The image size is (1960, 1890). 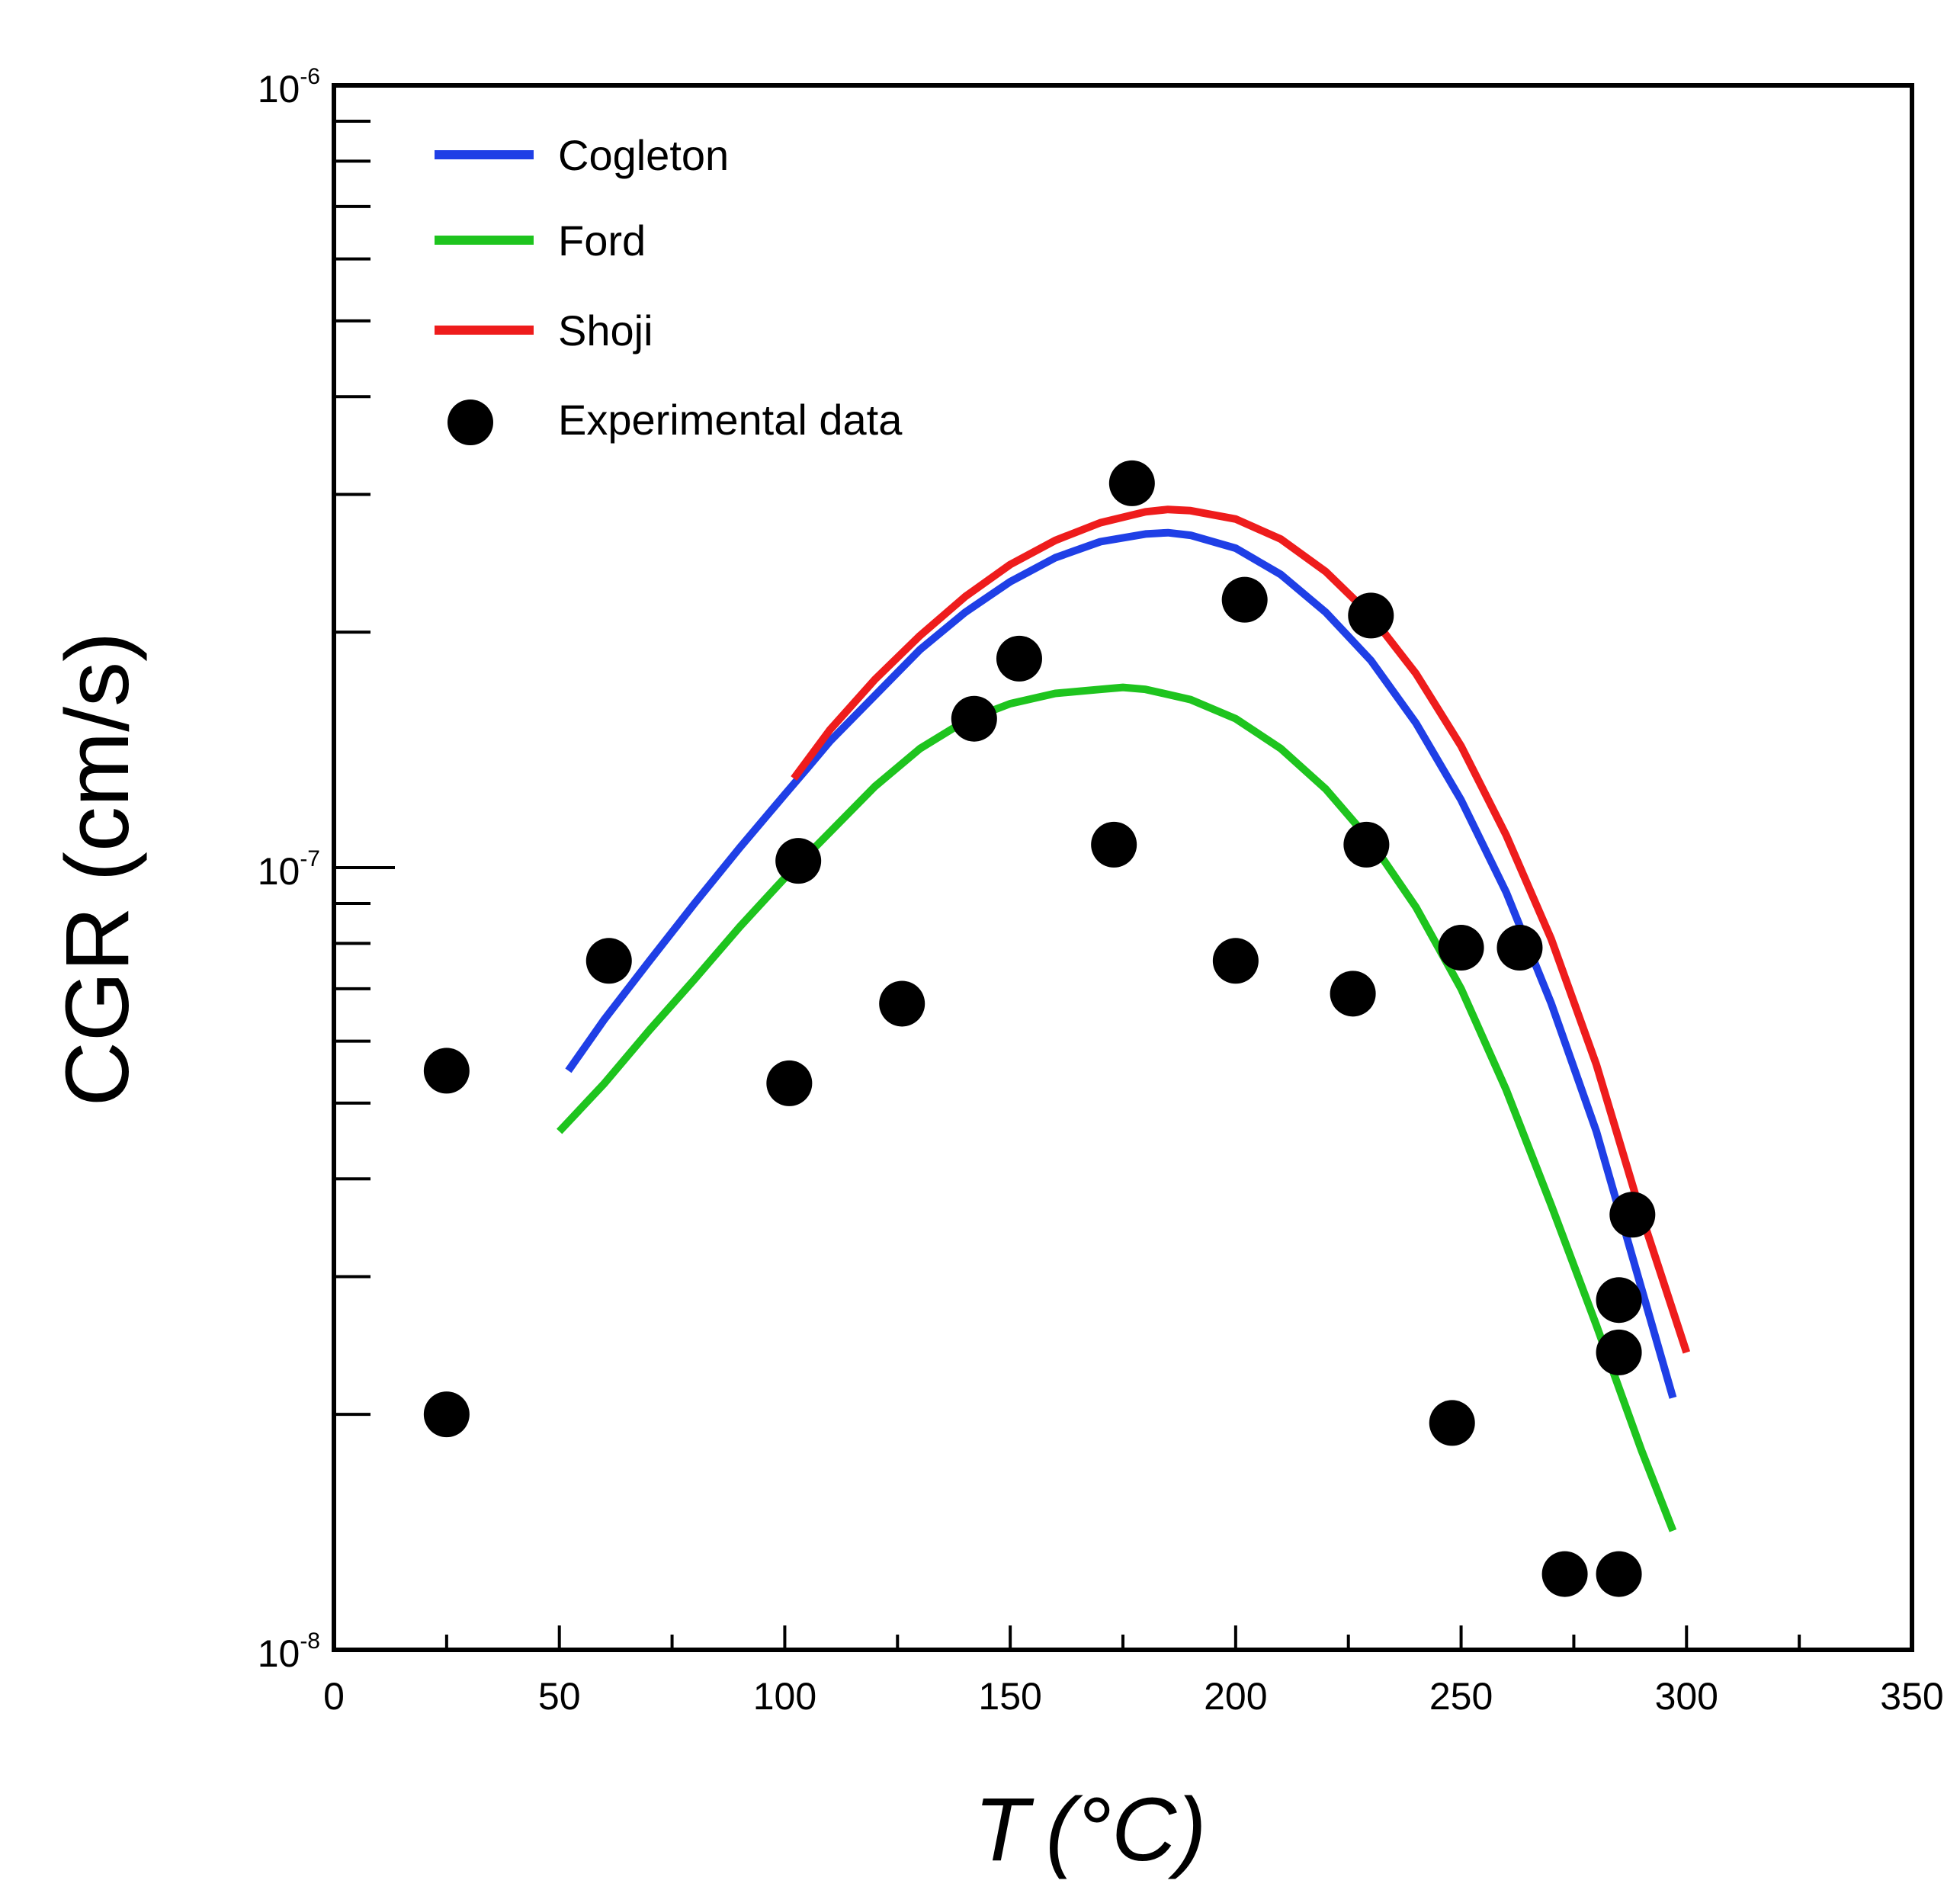 I want to click on x-tick-label: 150, so click(x=1009, y=1697).